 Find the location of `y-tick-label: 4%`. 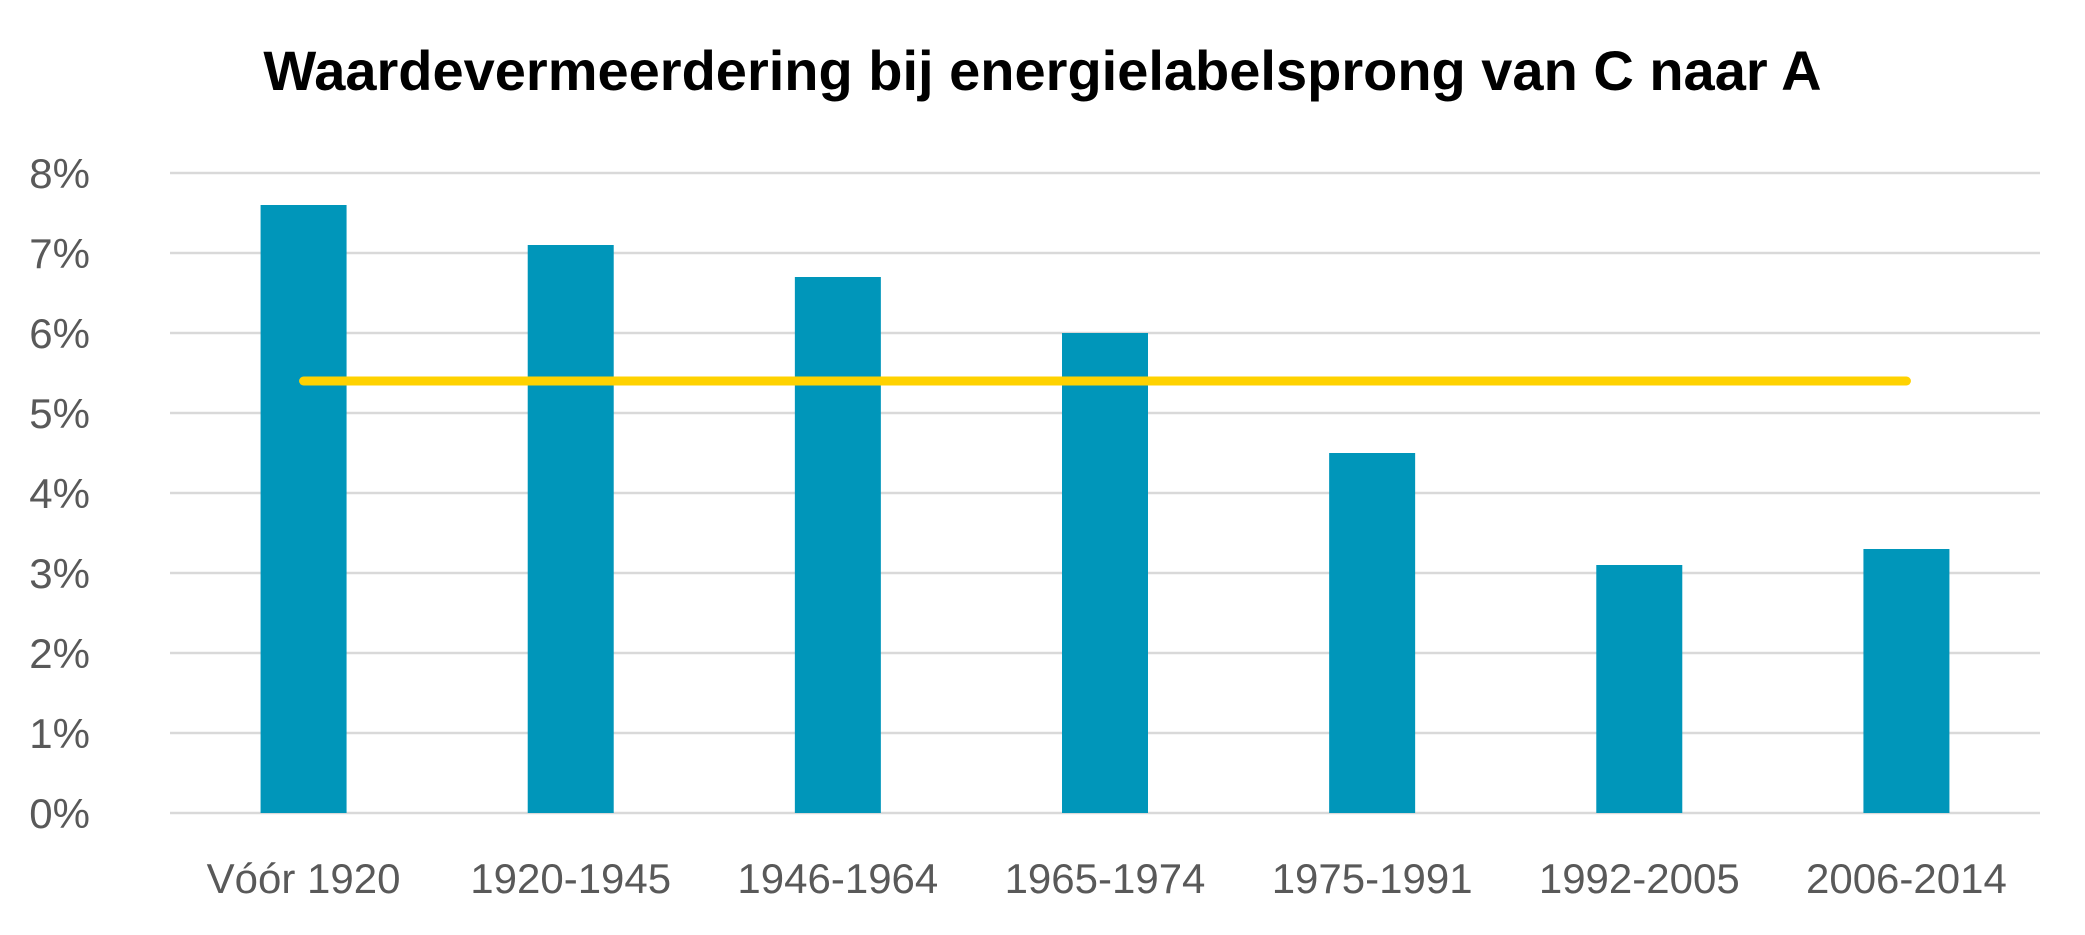

y-tick-label: 4% is located at coordinates (59, 493).